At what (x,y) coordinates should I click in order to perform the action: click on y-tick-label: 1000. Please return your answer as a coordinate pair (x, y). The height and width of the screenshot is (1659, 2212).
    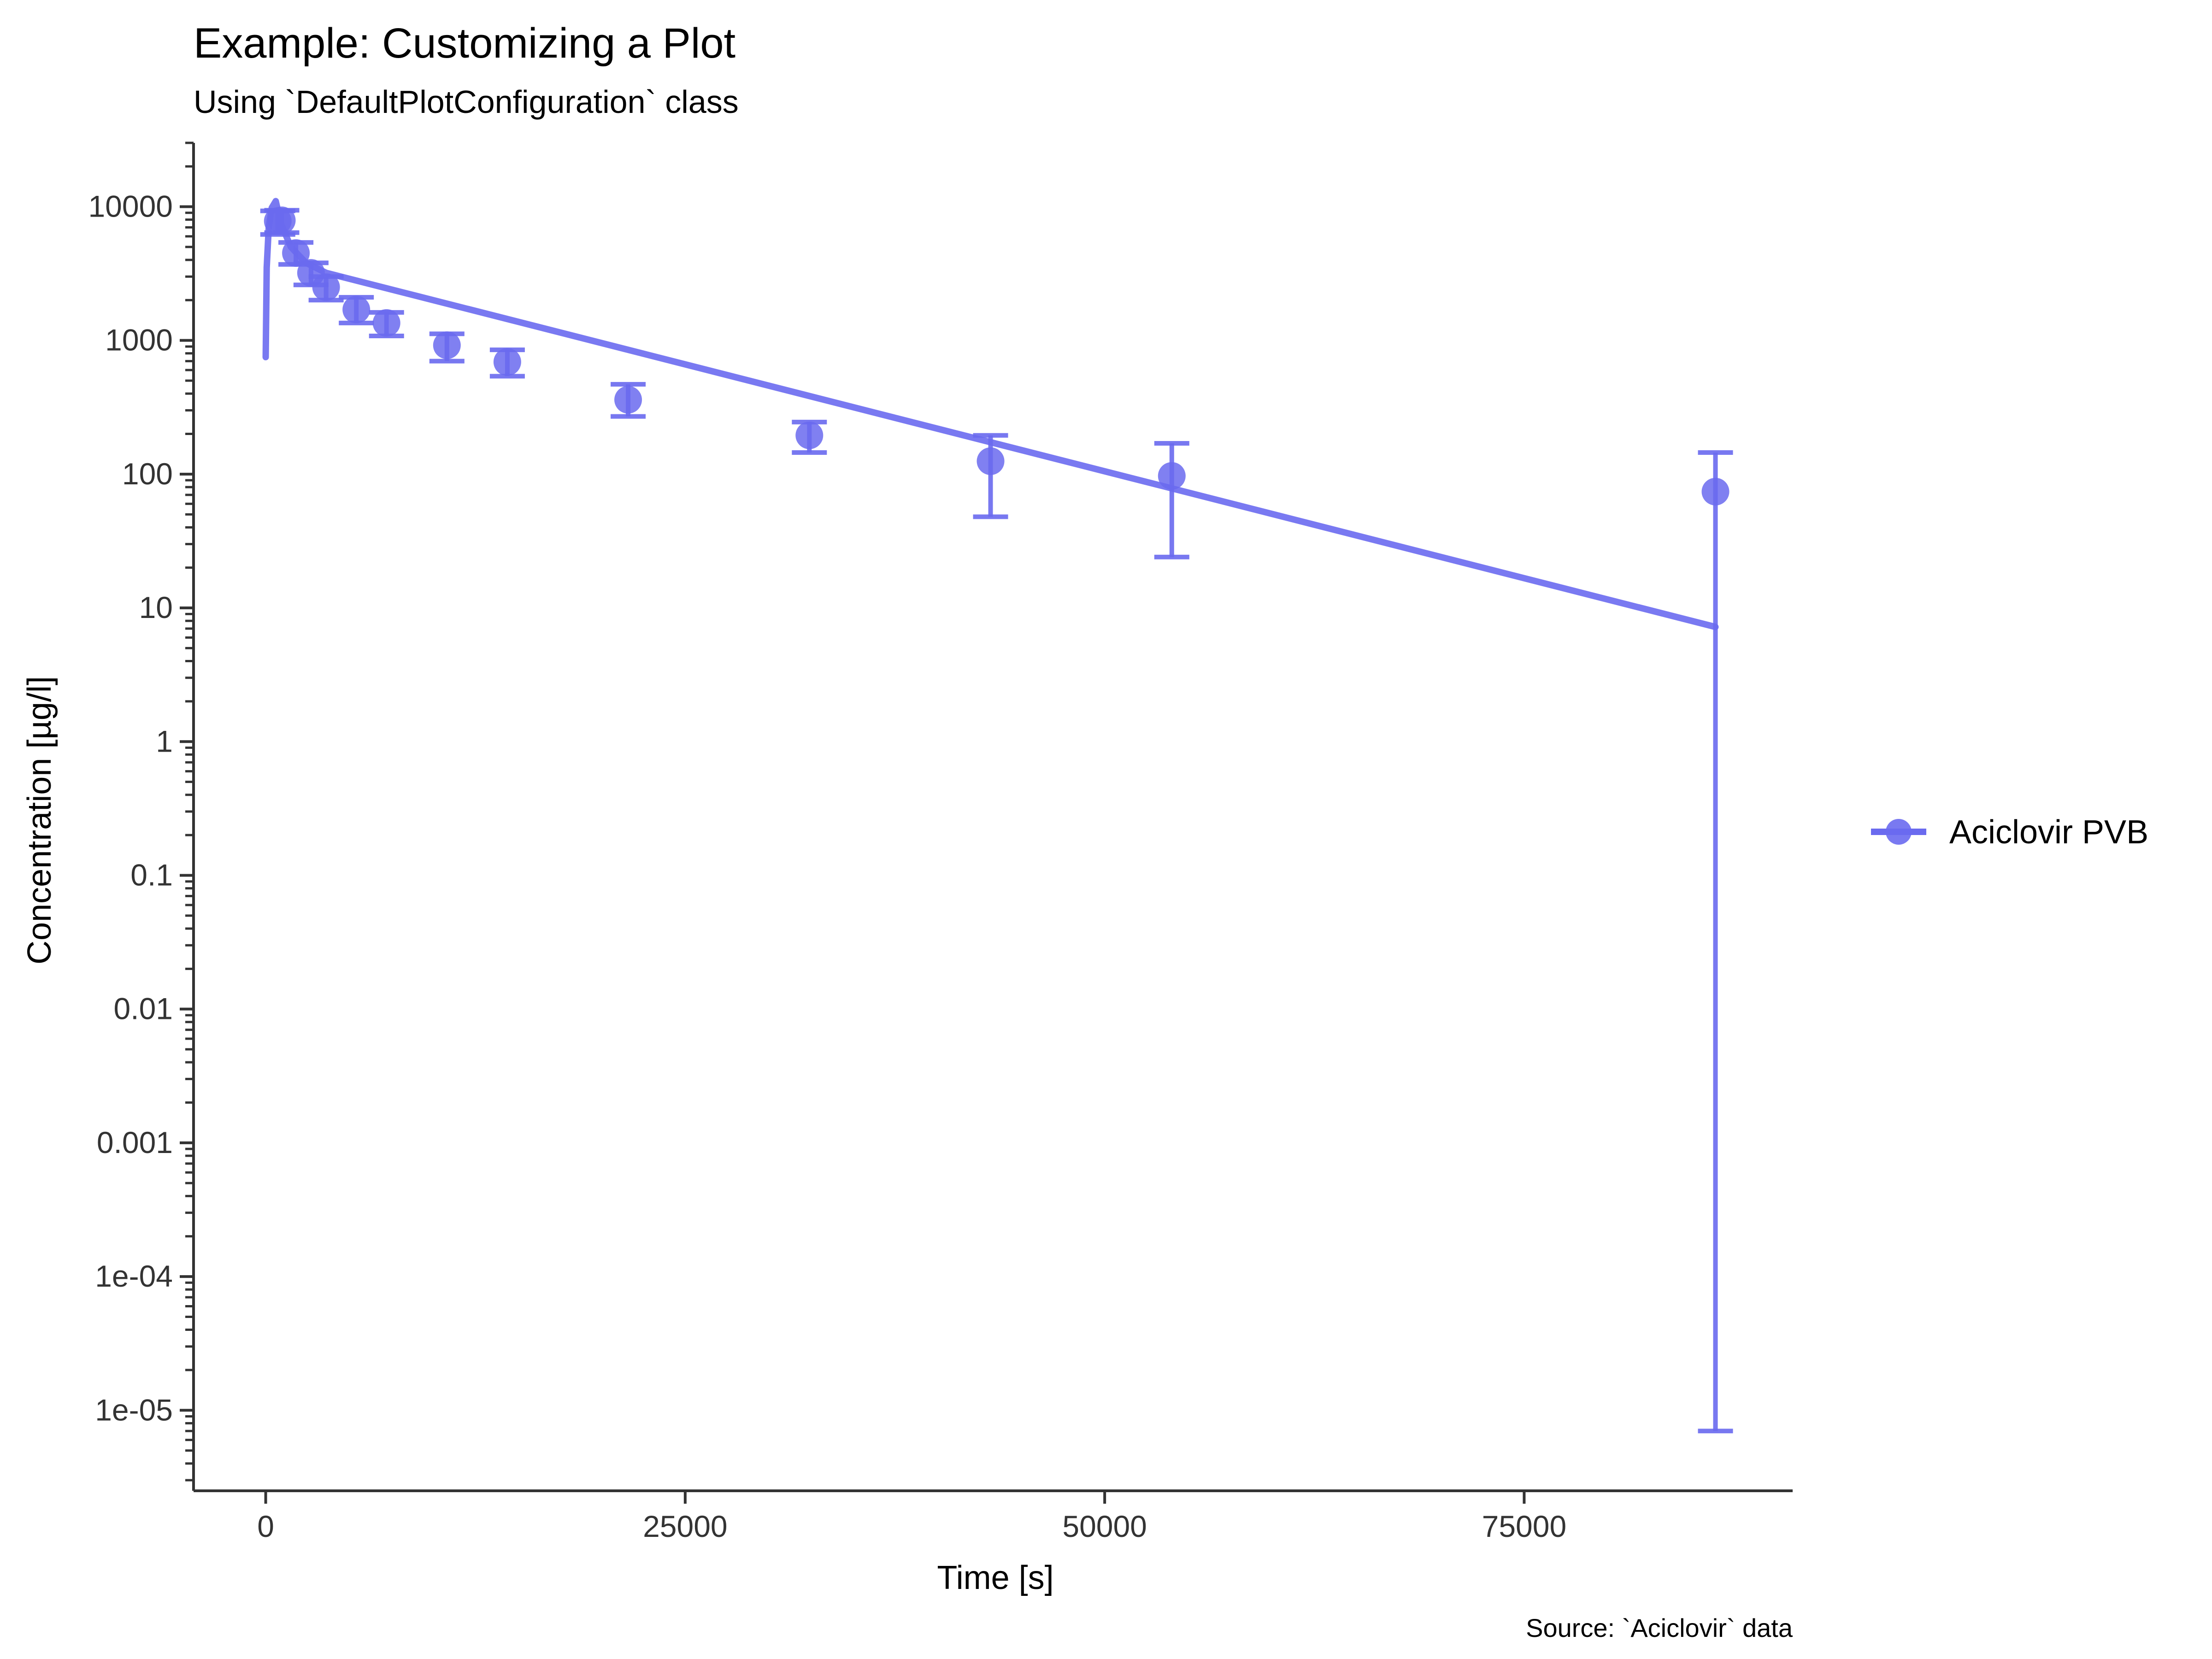
    Looking at the image, I should click on (139, 340).